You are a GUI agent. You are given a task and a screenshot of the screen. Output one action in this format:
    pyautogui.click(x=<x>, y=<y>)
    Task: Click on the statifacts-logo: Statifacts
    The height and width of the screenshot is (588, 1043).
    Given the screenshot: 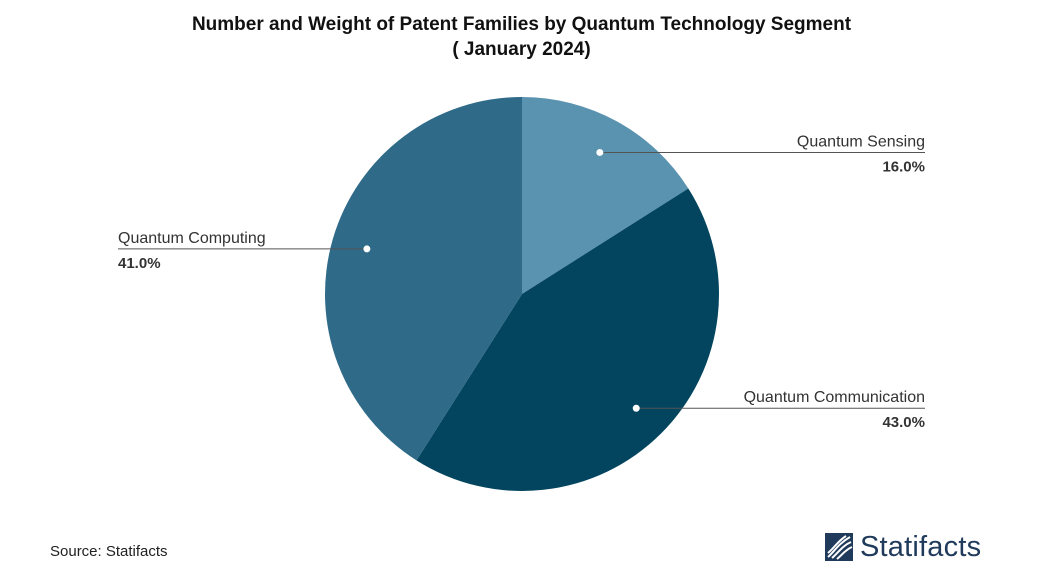 What is the action you would take?
    pyautogui.click(x=902, y=547)
    